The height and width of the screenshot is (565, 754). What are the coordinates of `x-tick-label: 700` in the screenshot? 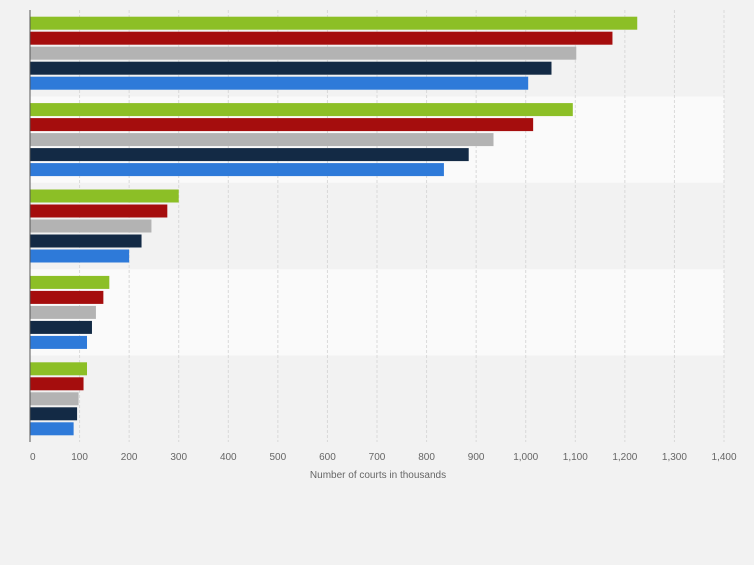 It's located at (377, 457).